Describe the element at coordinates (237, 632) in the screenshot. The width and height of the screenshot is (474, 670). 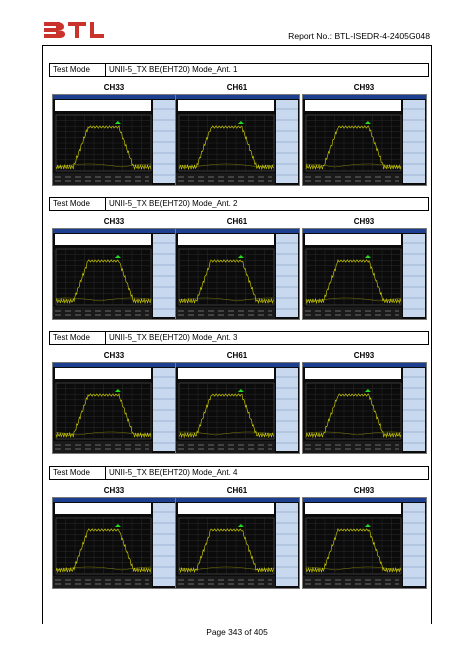
I see `page-number: Page 343 of 405` at that location.